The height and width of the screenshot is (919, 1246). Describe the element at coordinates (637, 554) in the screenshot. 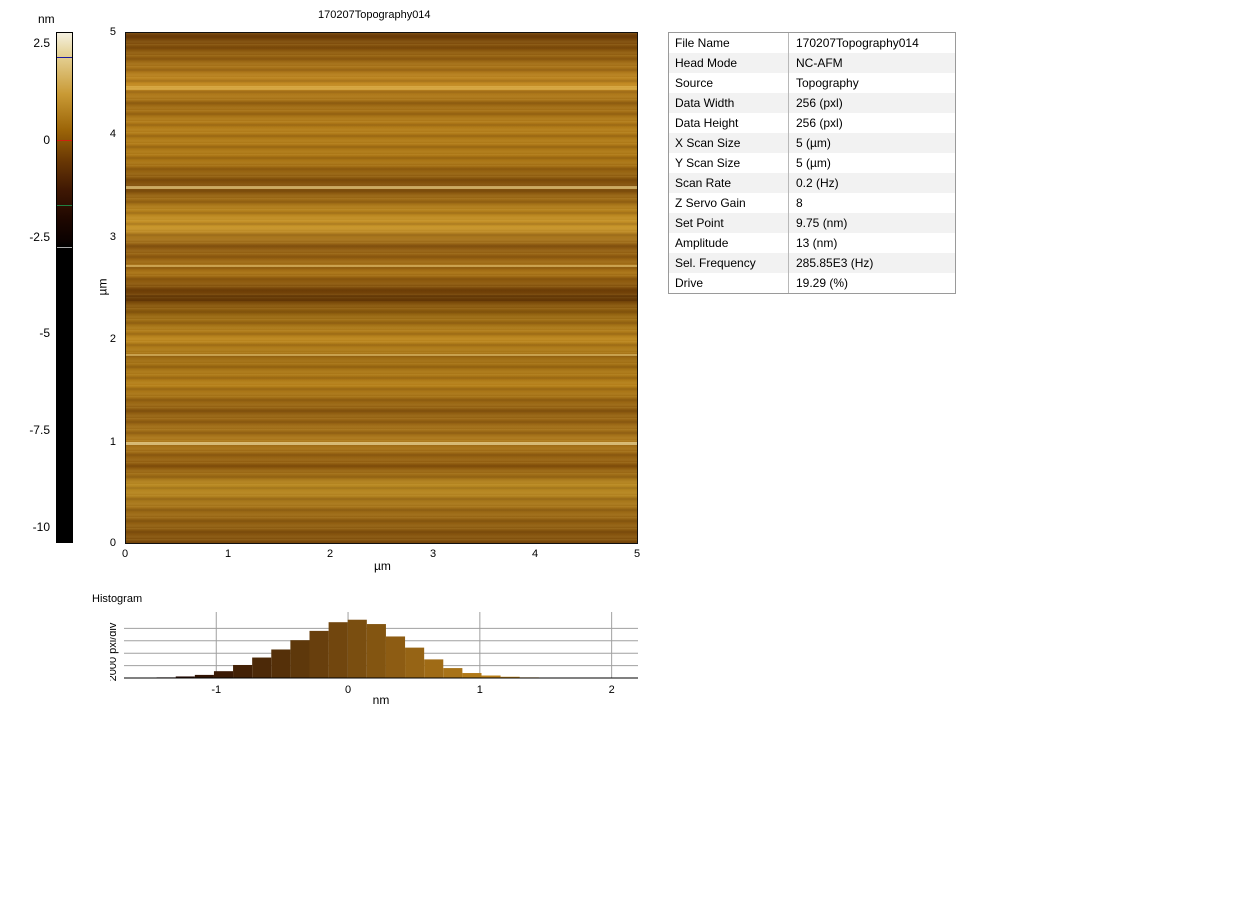

I see `x-axis-tick: 5` at that location.